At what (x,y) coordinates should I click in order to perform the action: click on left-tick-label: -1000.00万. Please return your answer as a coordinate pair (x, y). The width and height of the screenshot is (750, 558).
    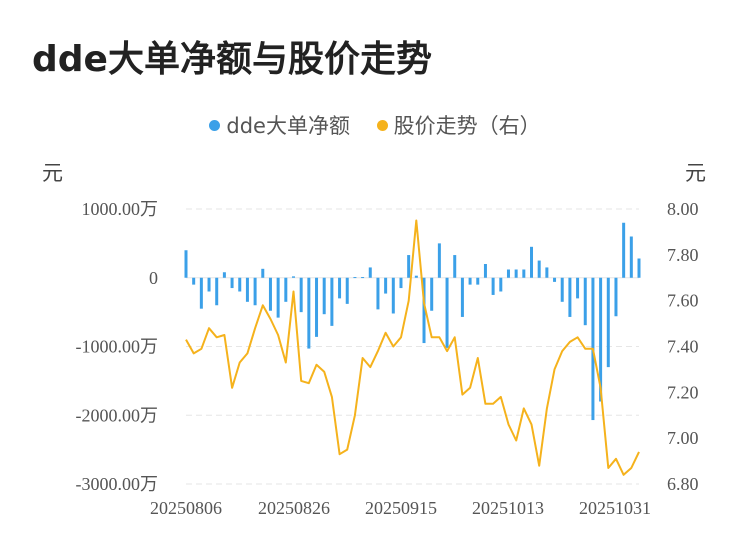
    Looking at the image, I should click on (117, 347).